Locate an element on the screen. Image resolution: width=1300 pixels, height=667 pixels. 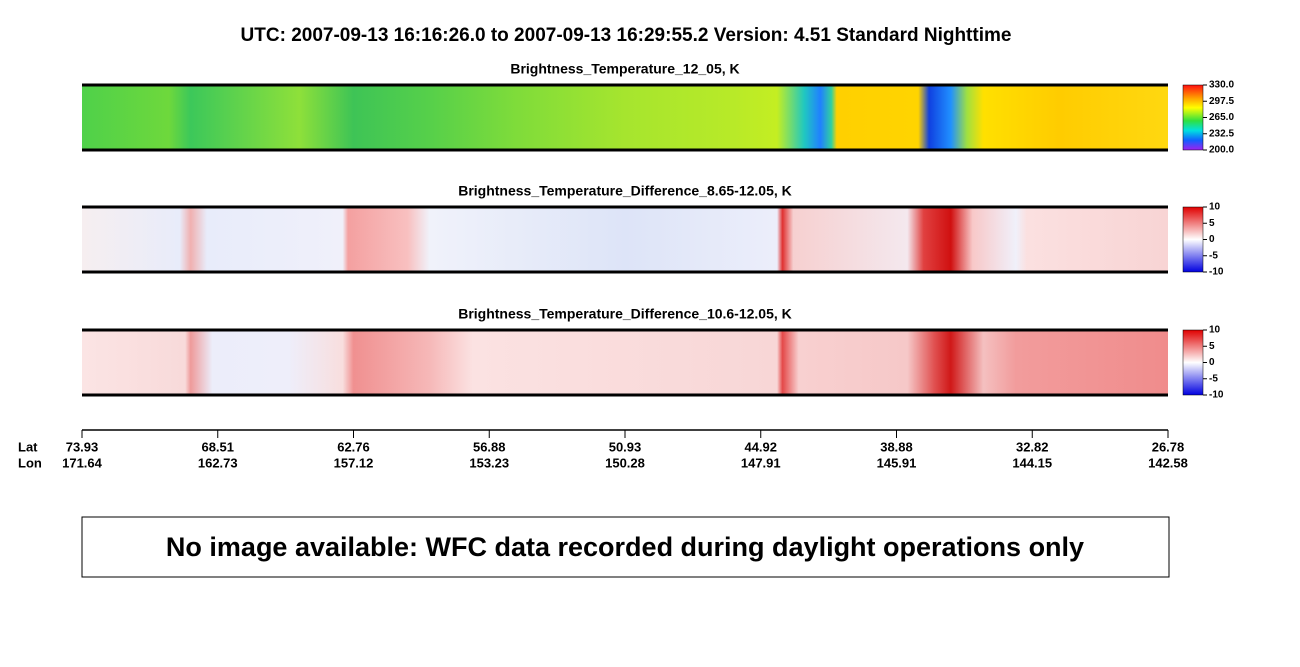
message-box is located at coordinates (625, 547).